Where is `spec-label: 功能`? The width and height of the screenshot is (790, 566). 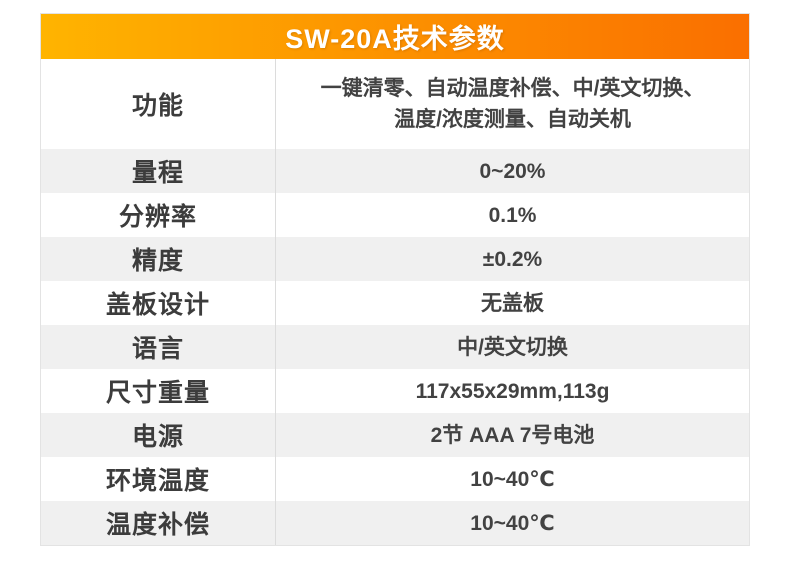 spec-label: 功能 is located at coordinates (158, 104).